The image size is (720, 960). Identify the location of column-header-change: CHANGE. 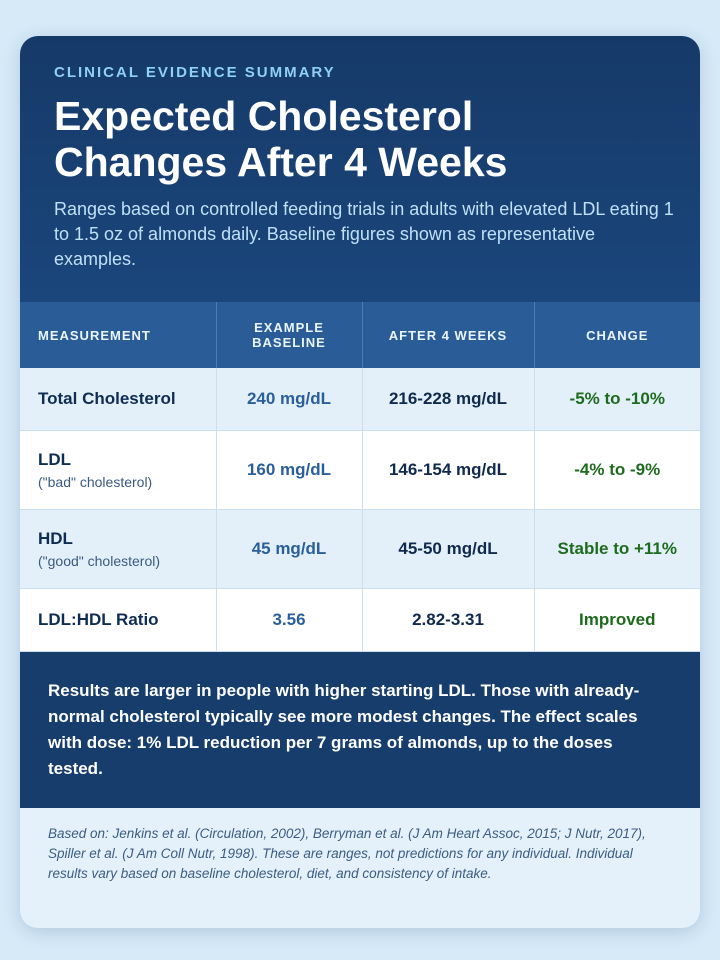
(617, 335).